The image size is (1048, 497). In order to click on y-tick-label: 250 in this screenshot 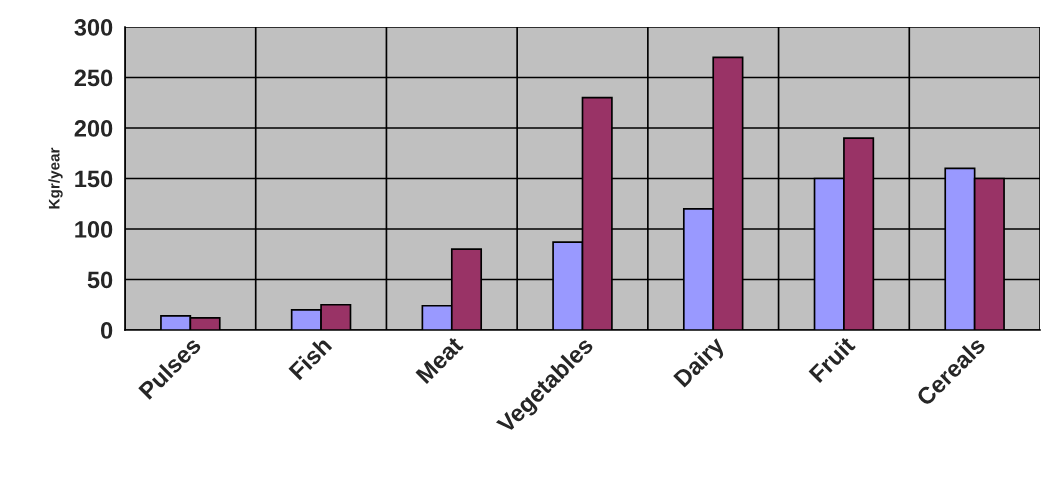, I will do `click(93, 78)`.